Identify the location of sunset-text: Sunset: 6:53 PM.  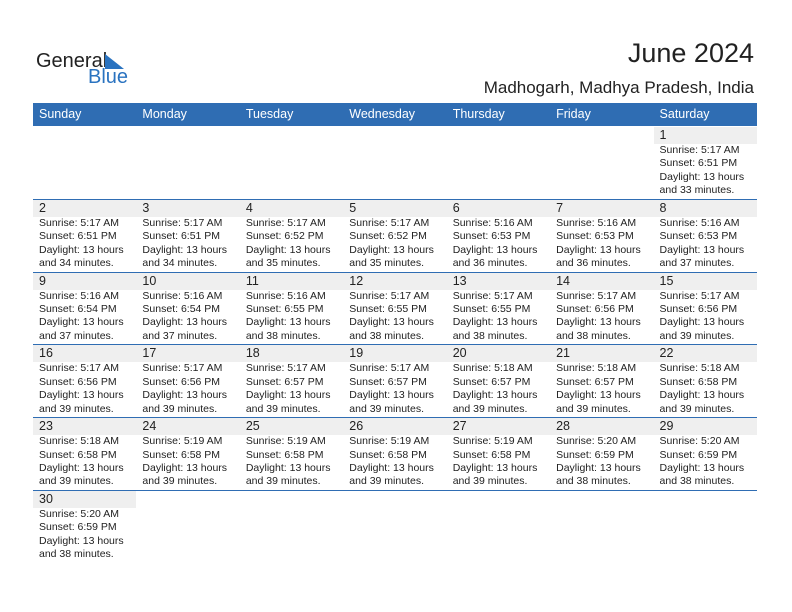
(698, 236).